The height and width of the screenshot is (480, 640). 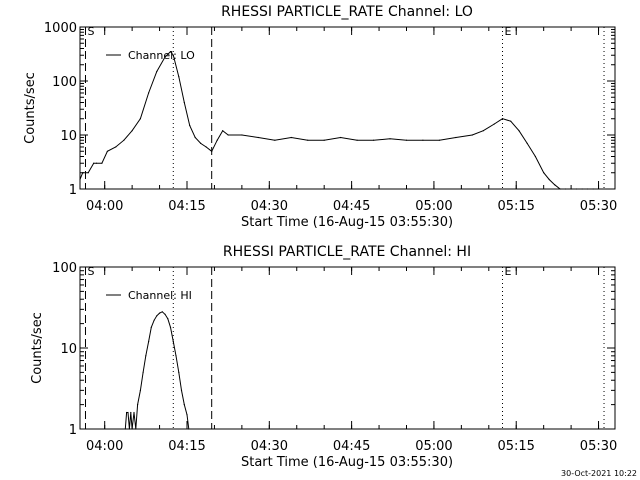 I want to click on series-layer, so click(x=157, y=370).